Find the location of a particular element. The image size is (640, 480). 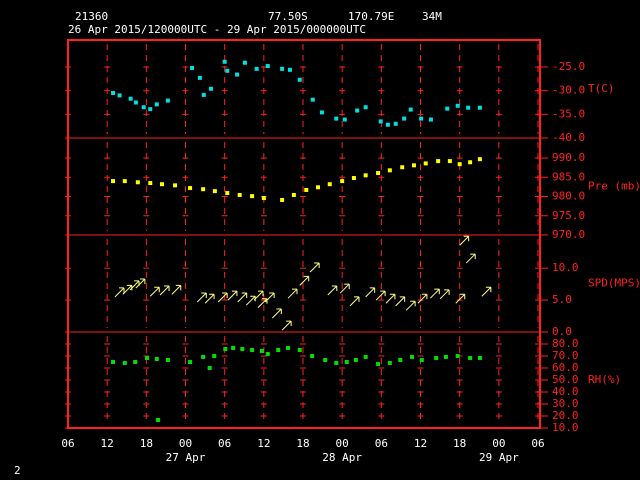

y-tick-label: -30.0 is located at coordinates (568, 90).